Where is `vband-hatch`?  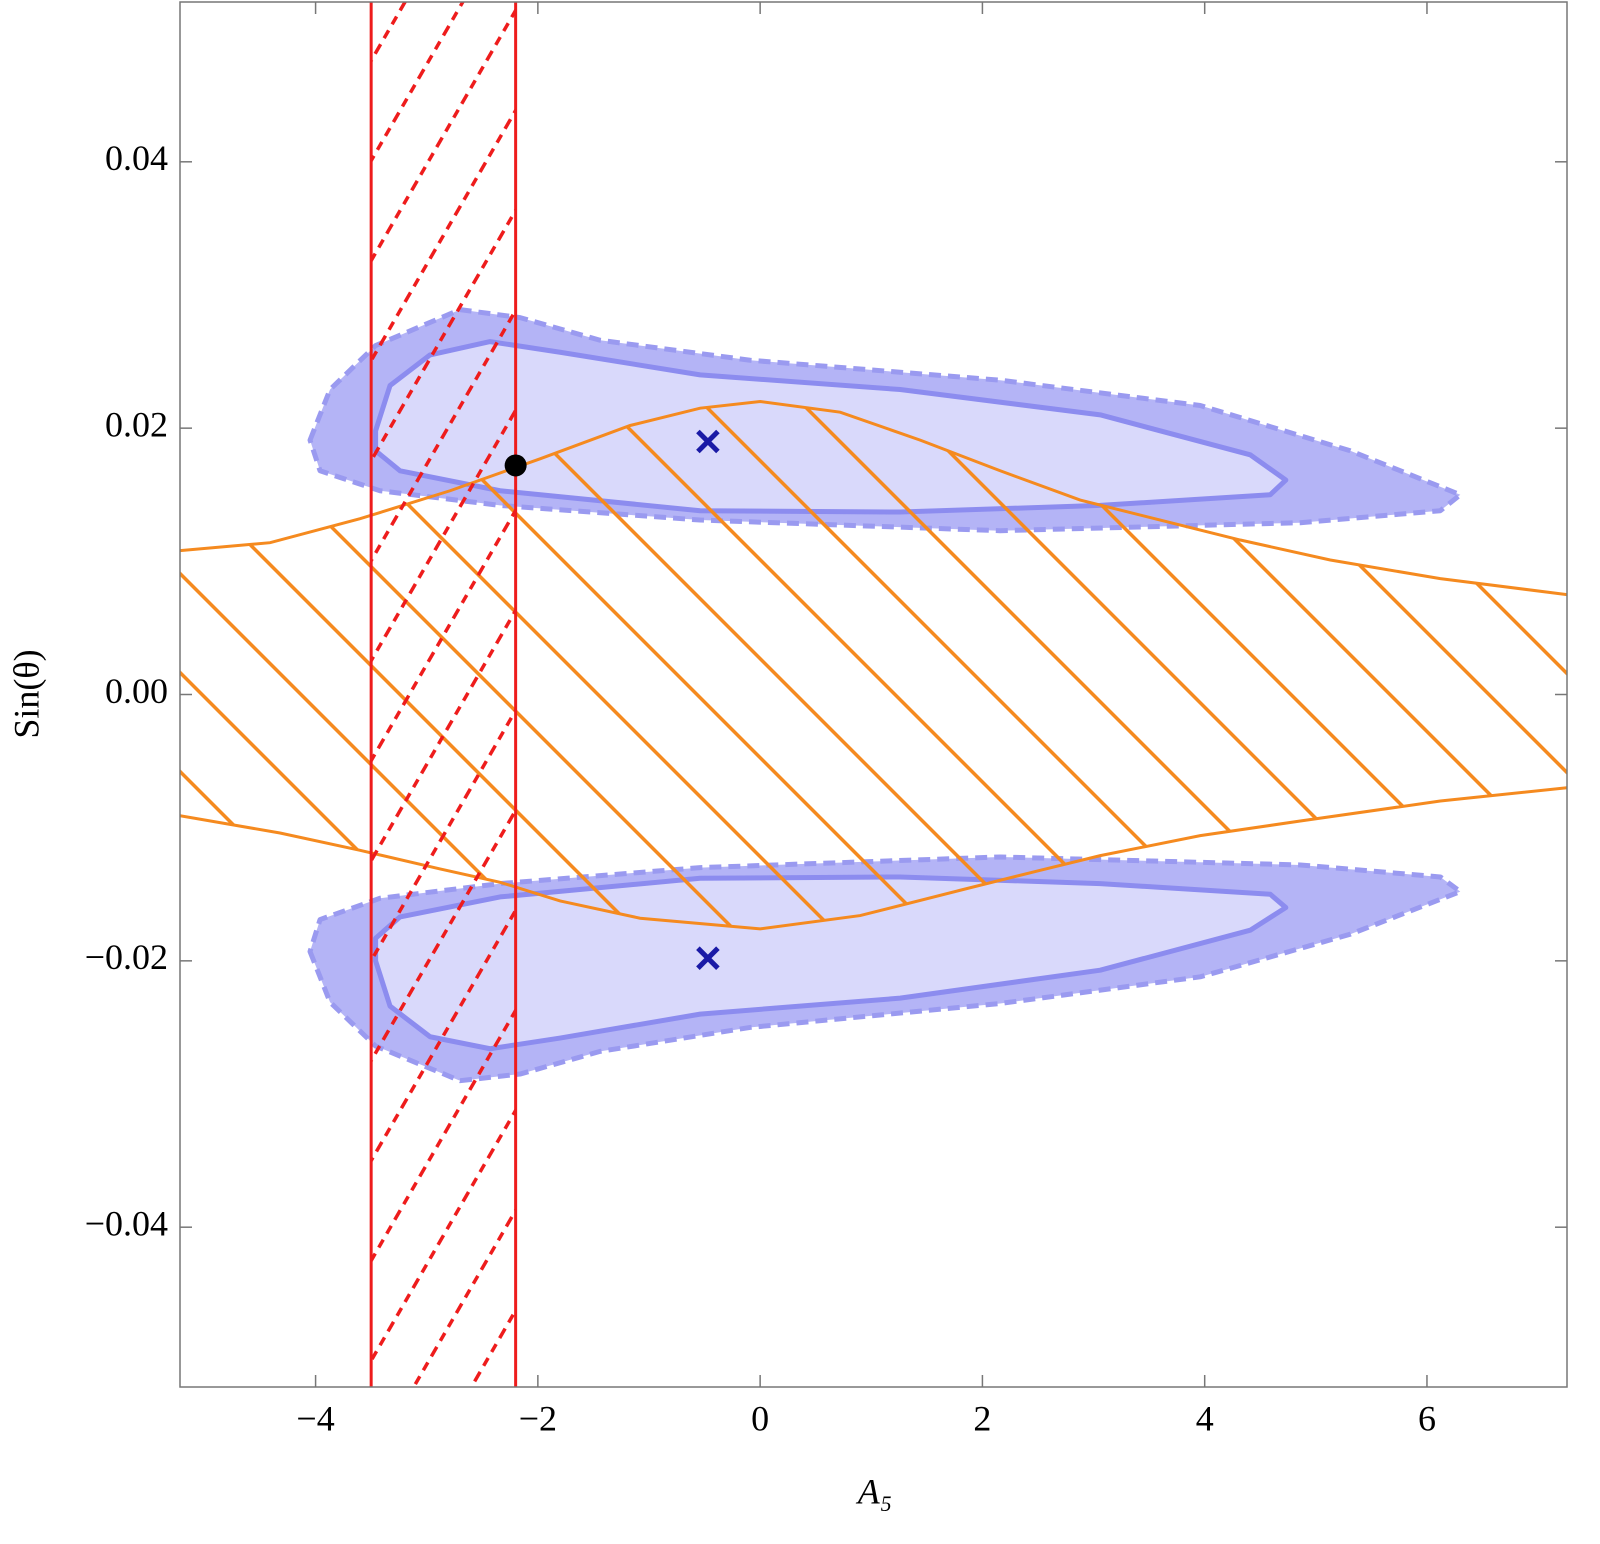
vband-hatch is located at coordinates (443, 694).